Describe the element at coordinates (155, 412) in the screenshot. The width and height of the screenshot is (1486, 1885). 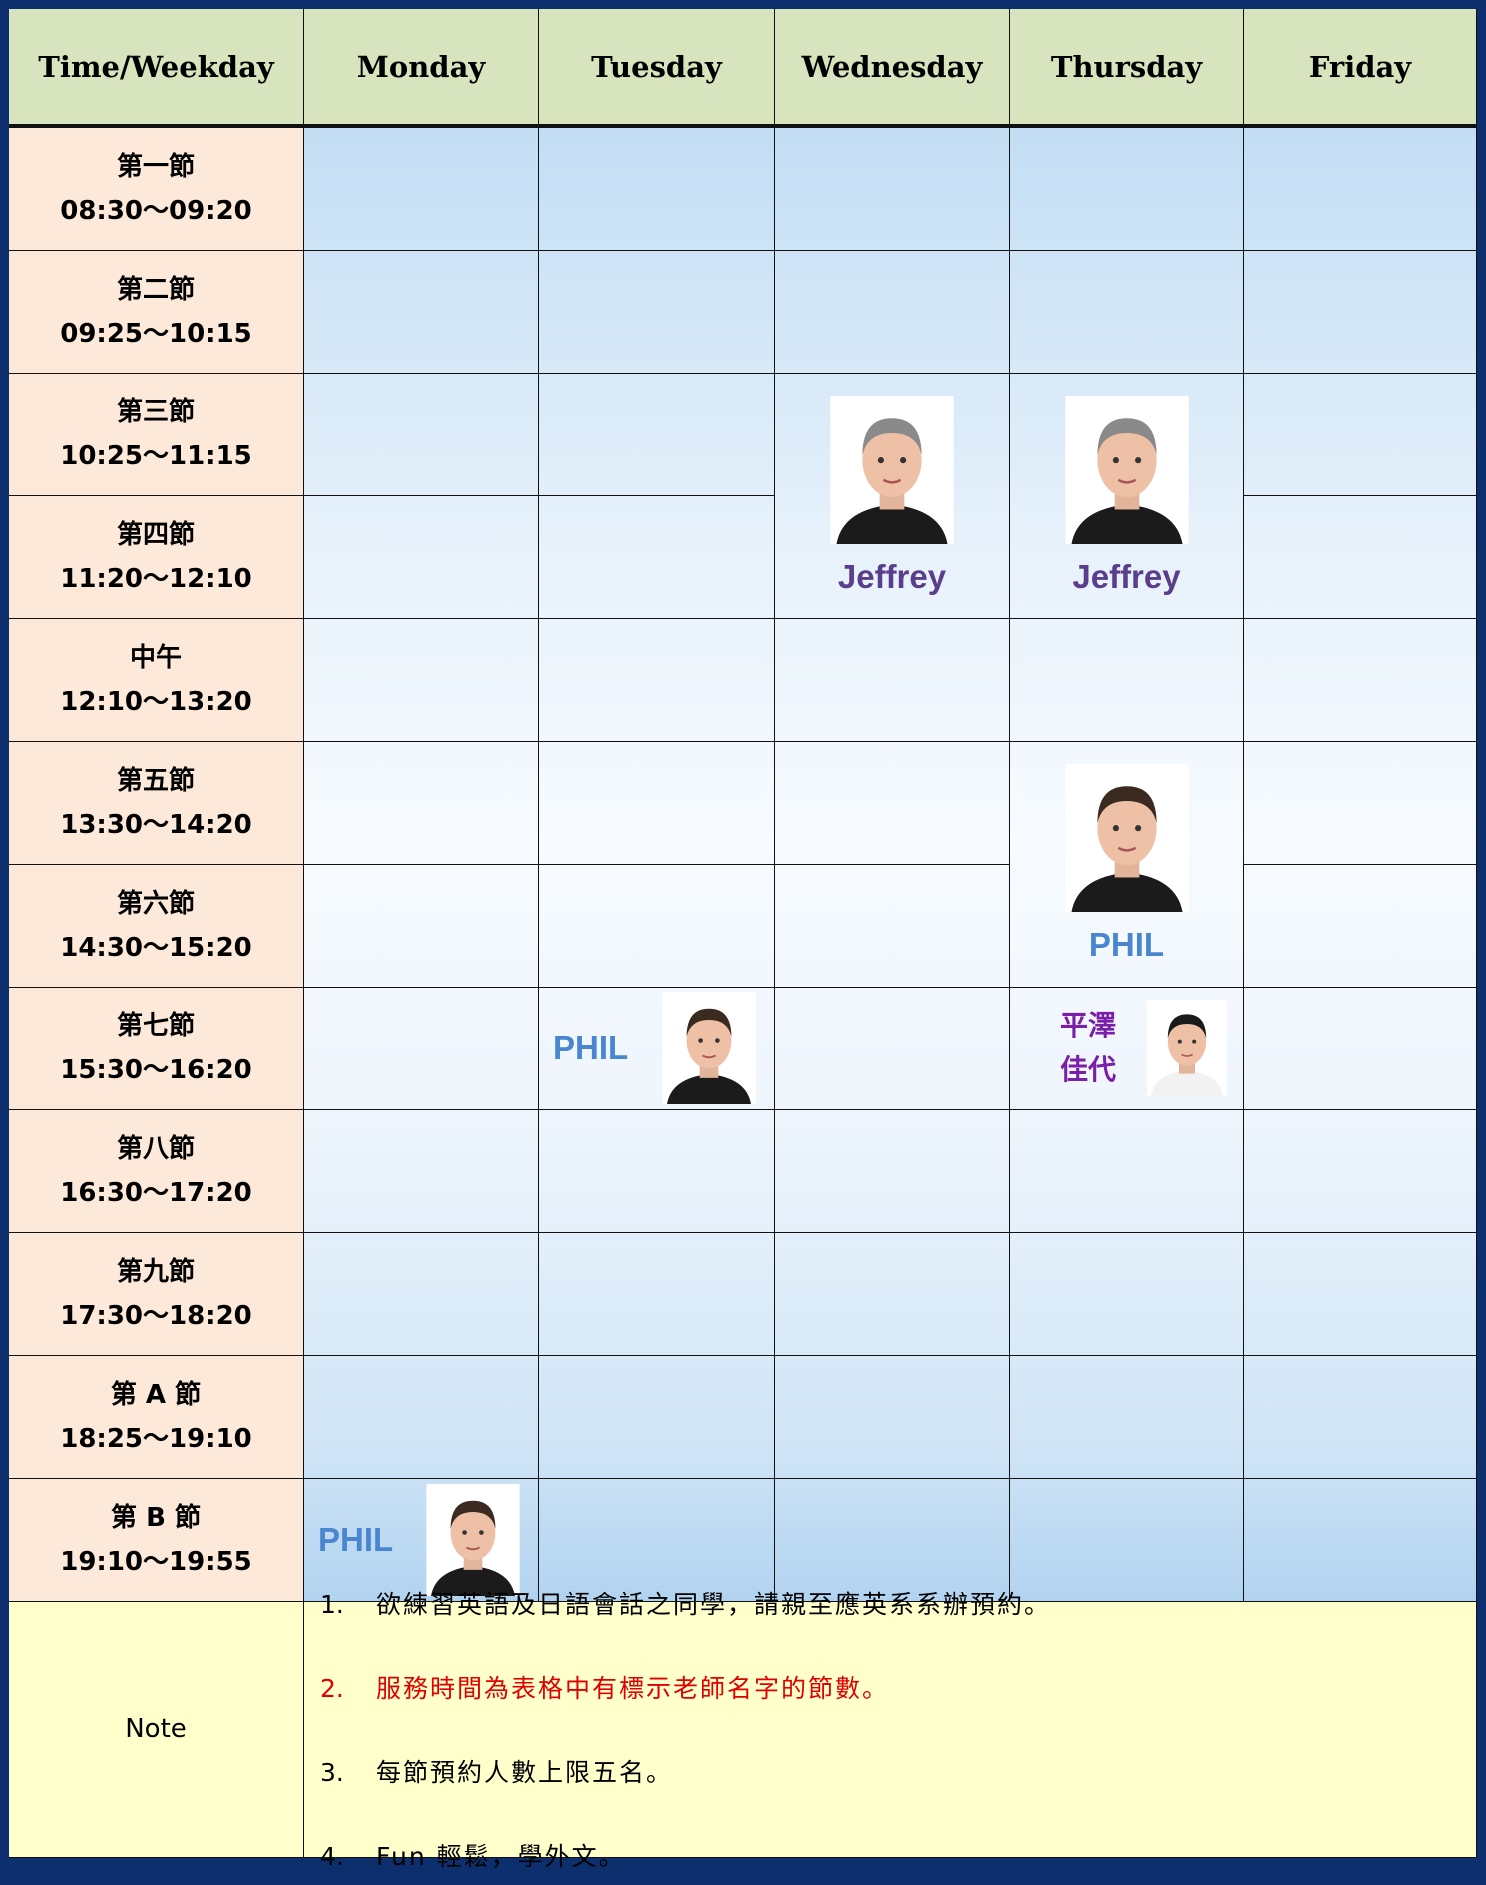
I see `period-name: 第三節` at that location.